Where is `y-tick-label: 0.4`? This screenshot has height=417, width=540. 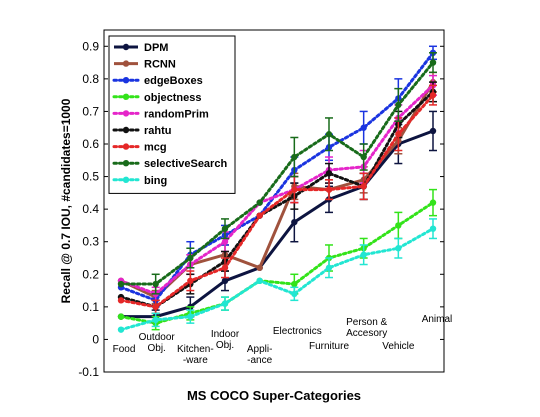
y-tick-label: 0.4 is located at coordinates (90, 209).